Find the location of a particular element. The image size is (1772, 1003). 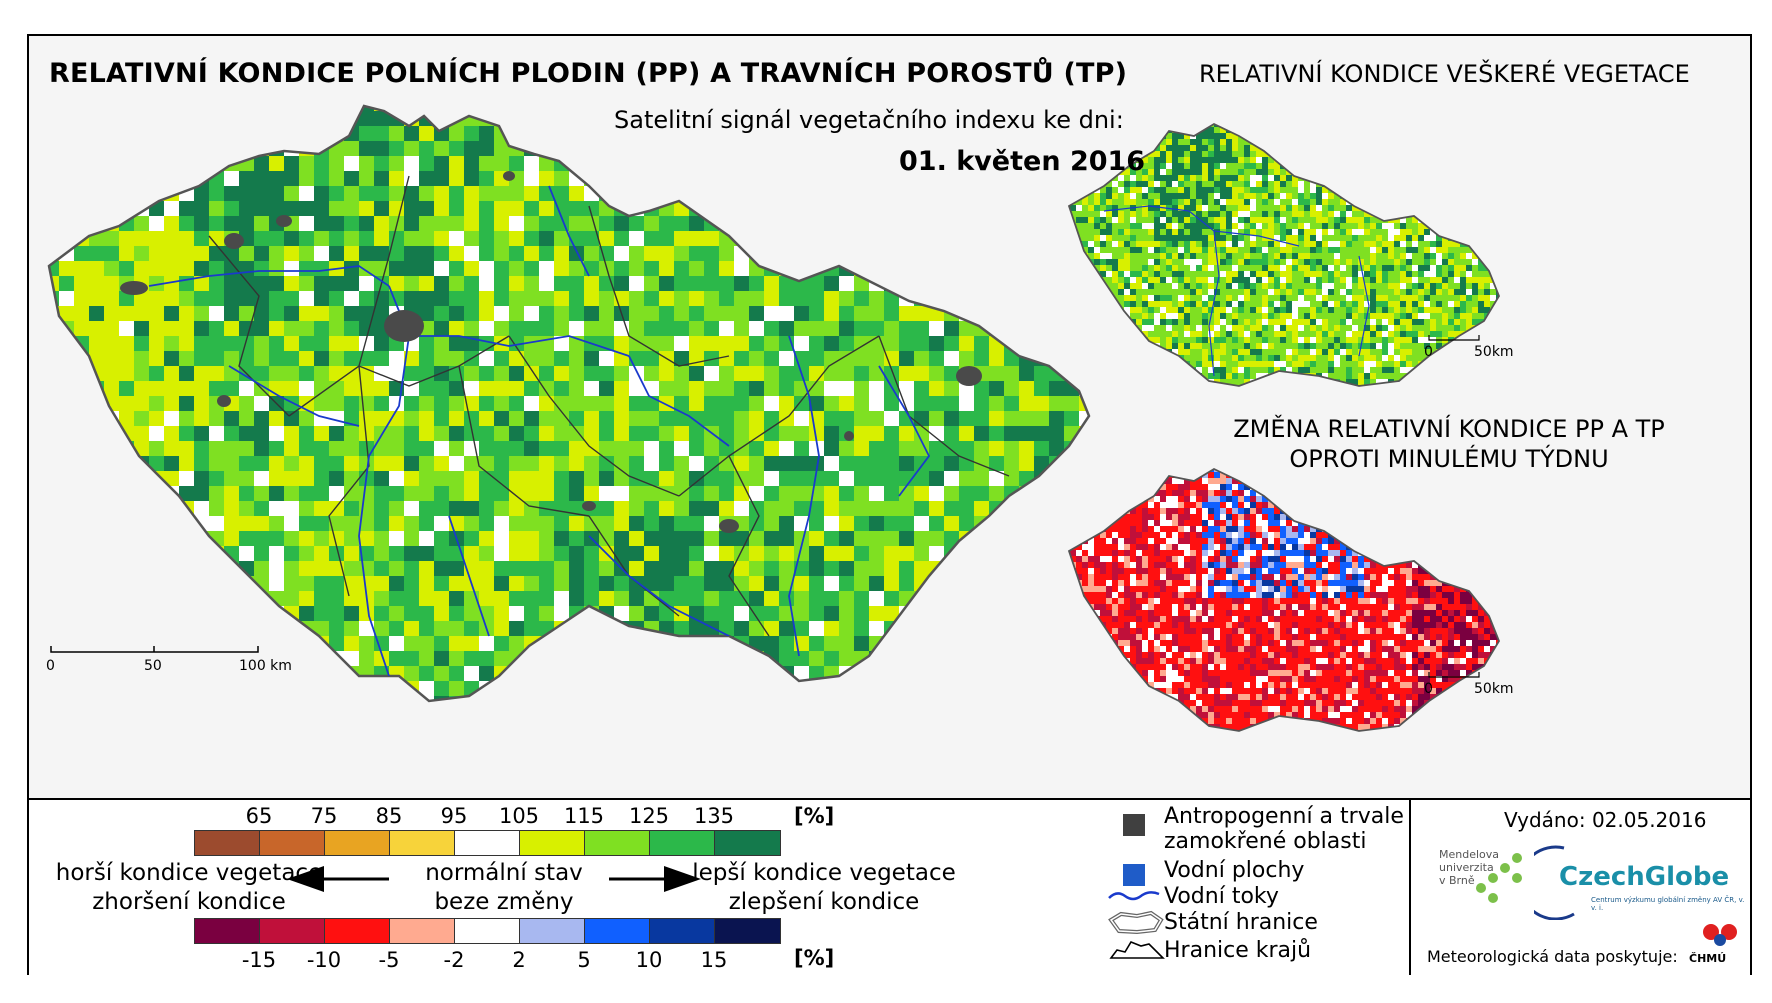

state-border-symbol is located at coordinates (1136, 922).